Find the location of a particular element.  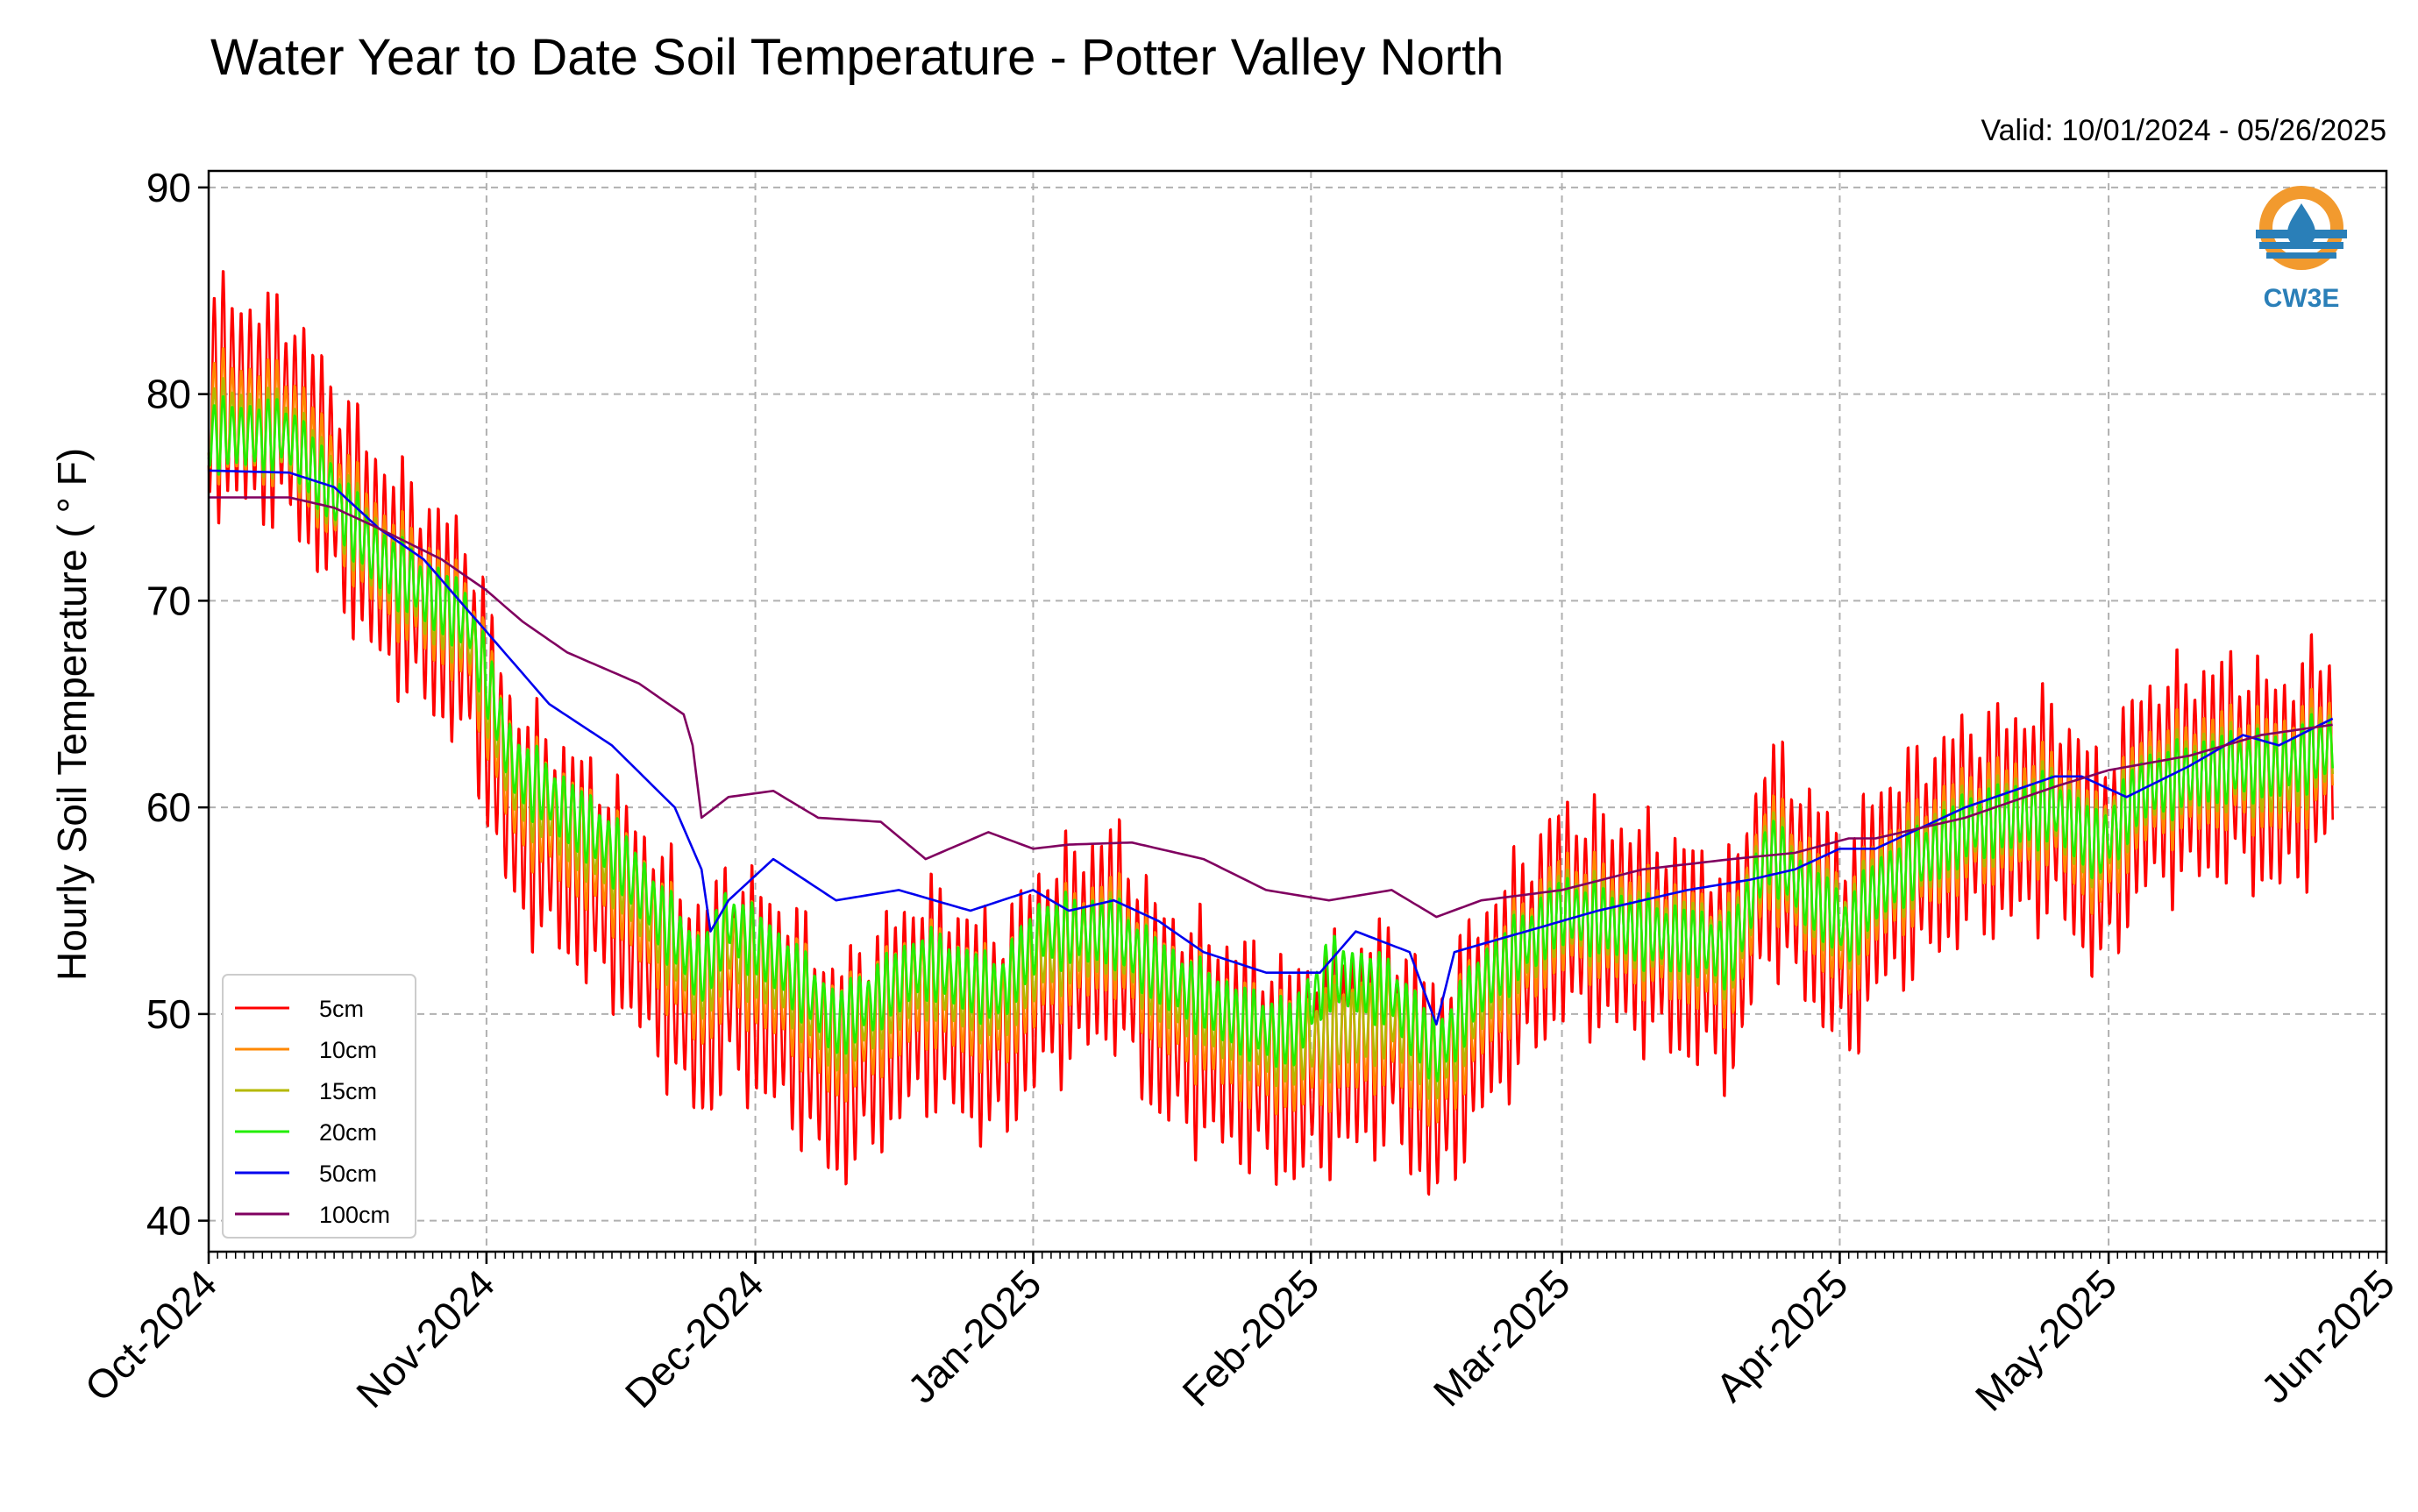

logo-label: CW3E is located at coordinates (2302, 298).